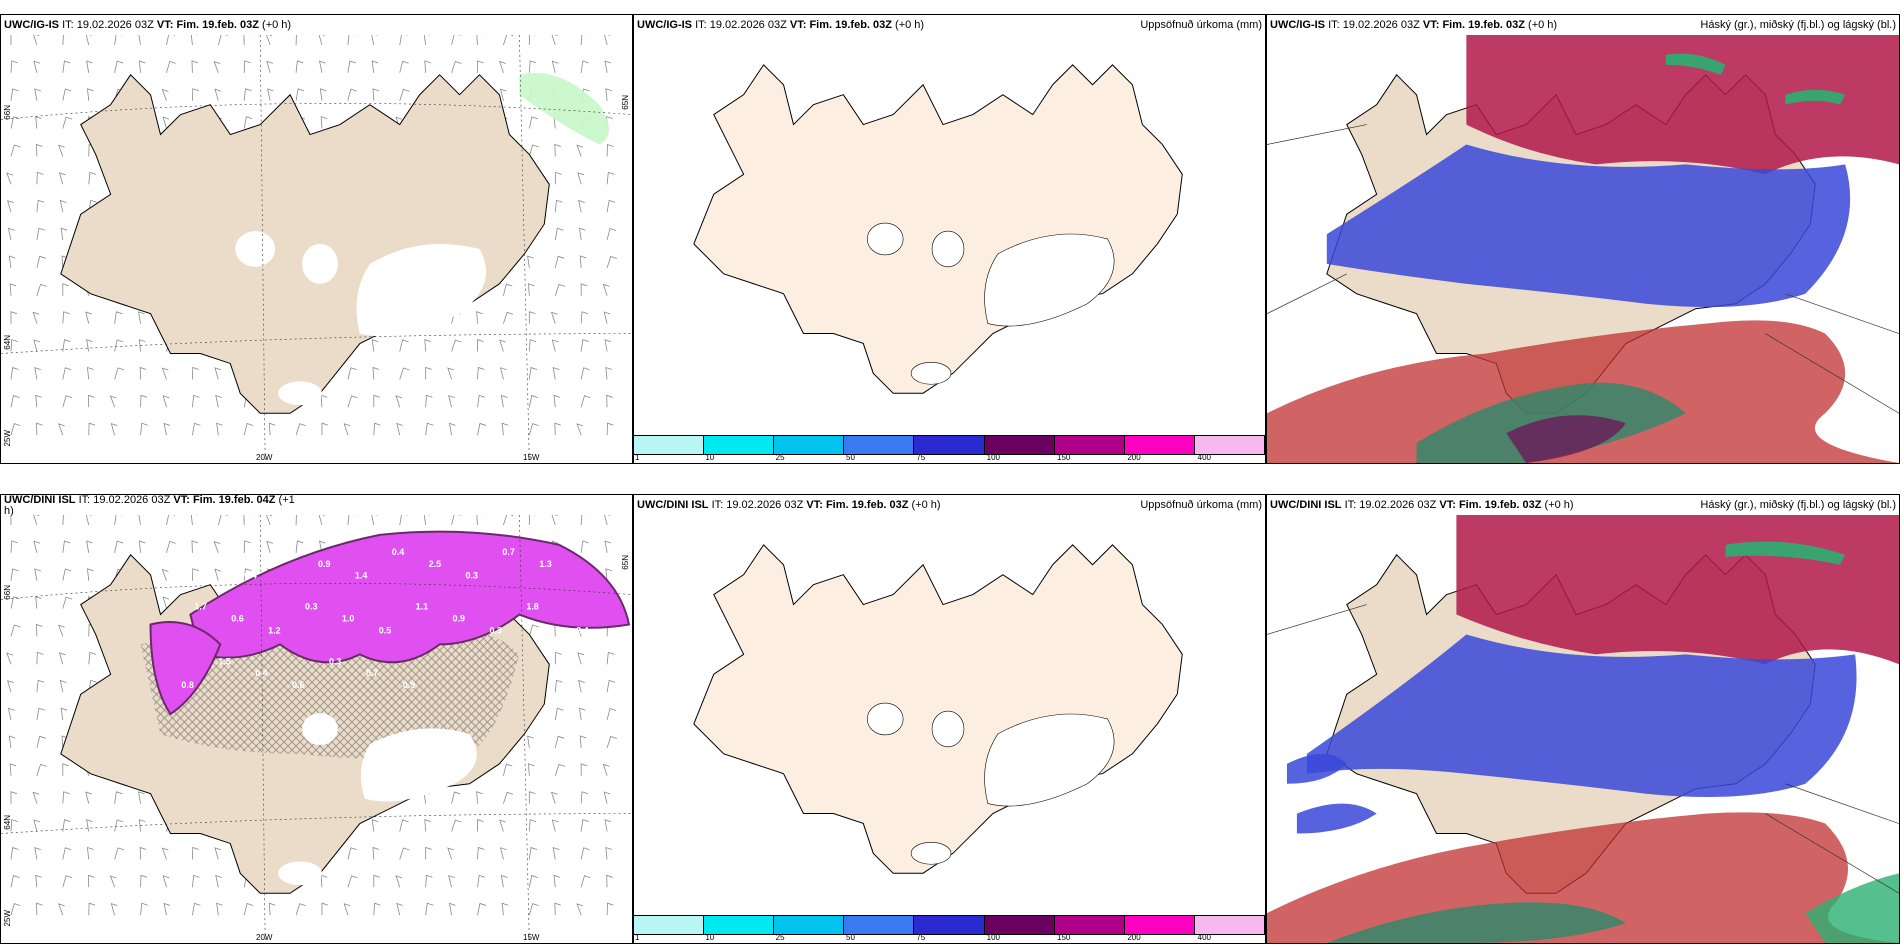 The image size is (1900, 950). Describe the element at coordinates (1064, 937) in the screenshot. I see `colorbar-label: 150` at that location.